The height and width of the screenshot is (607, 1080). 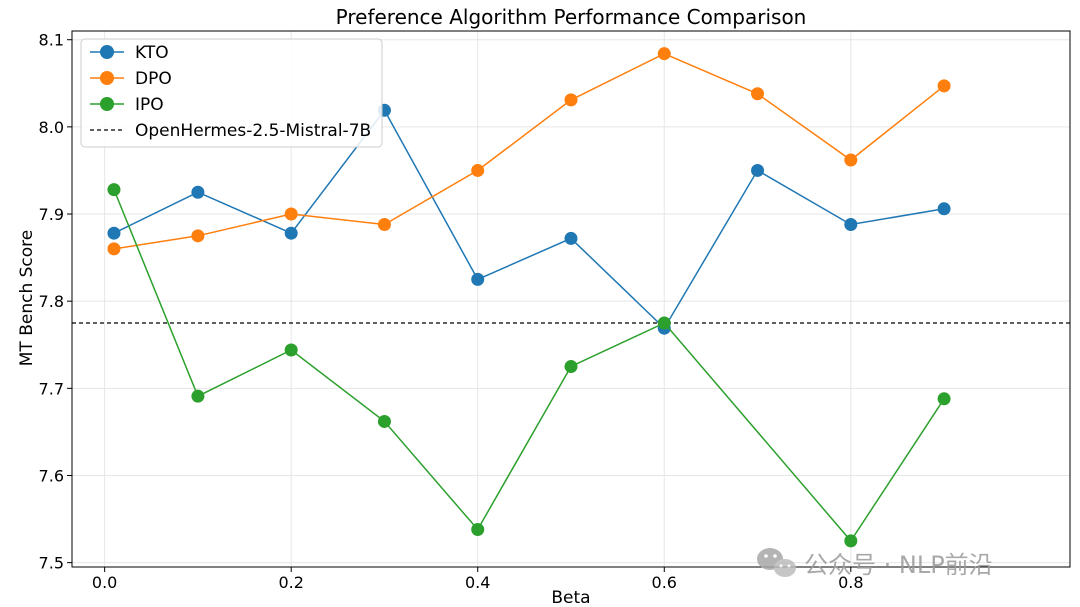 What do you see at coordinates (149, 105) in the screenshot?
I see `legend-ipo-label: IPO` at bounding box center [149, 105].